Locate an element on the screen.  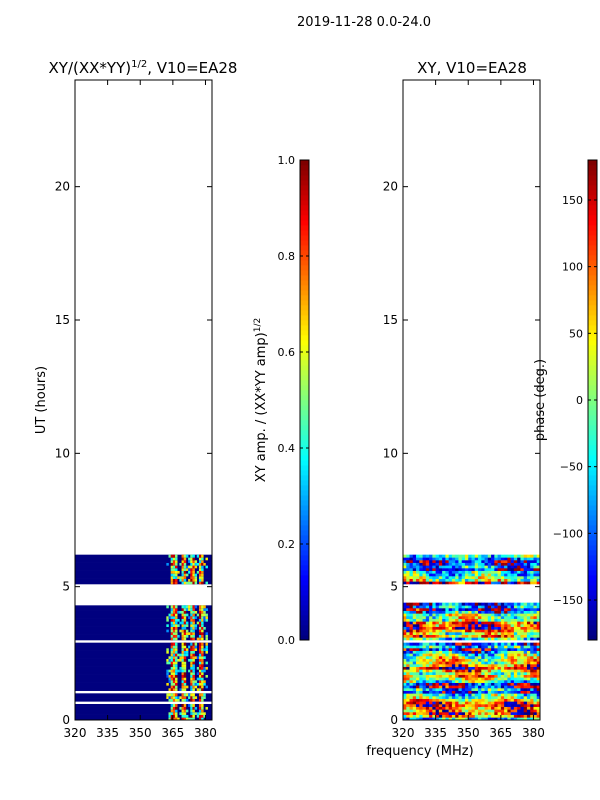
amplitude-colorbar-gradient is located at coordinates (304, 400).